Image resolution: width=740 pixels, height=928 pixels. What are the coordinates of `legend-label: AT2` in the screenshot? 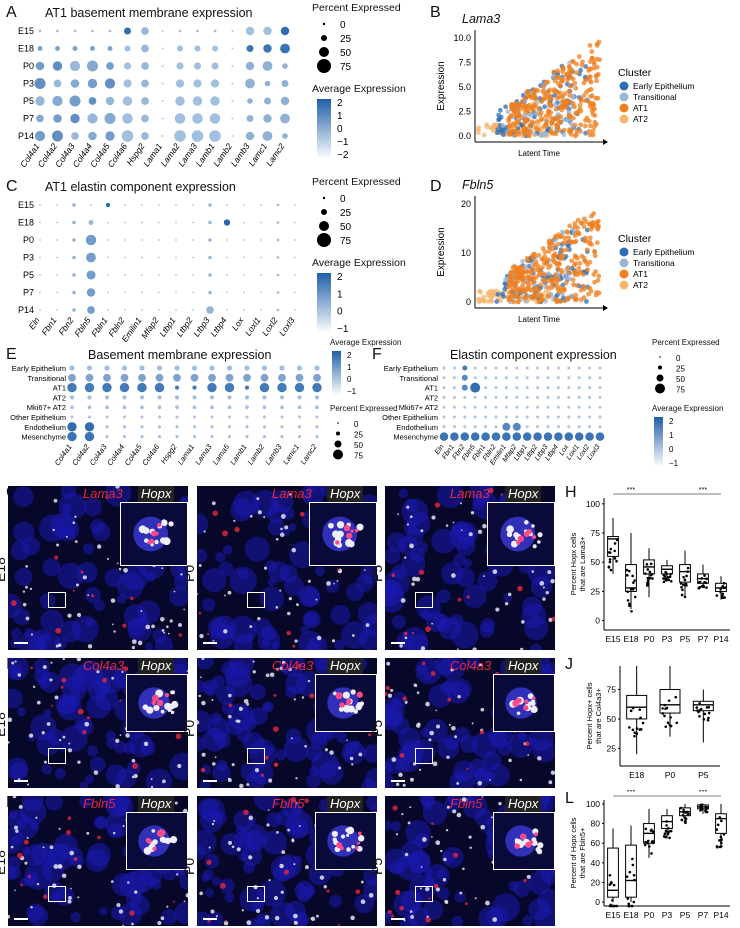 It's located at (640, 285).